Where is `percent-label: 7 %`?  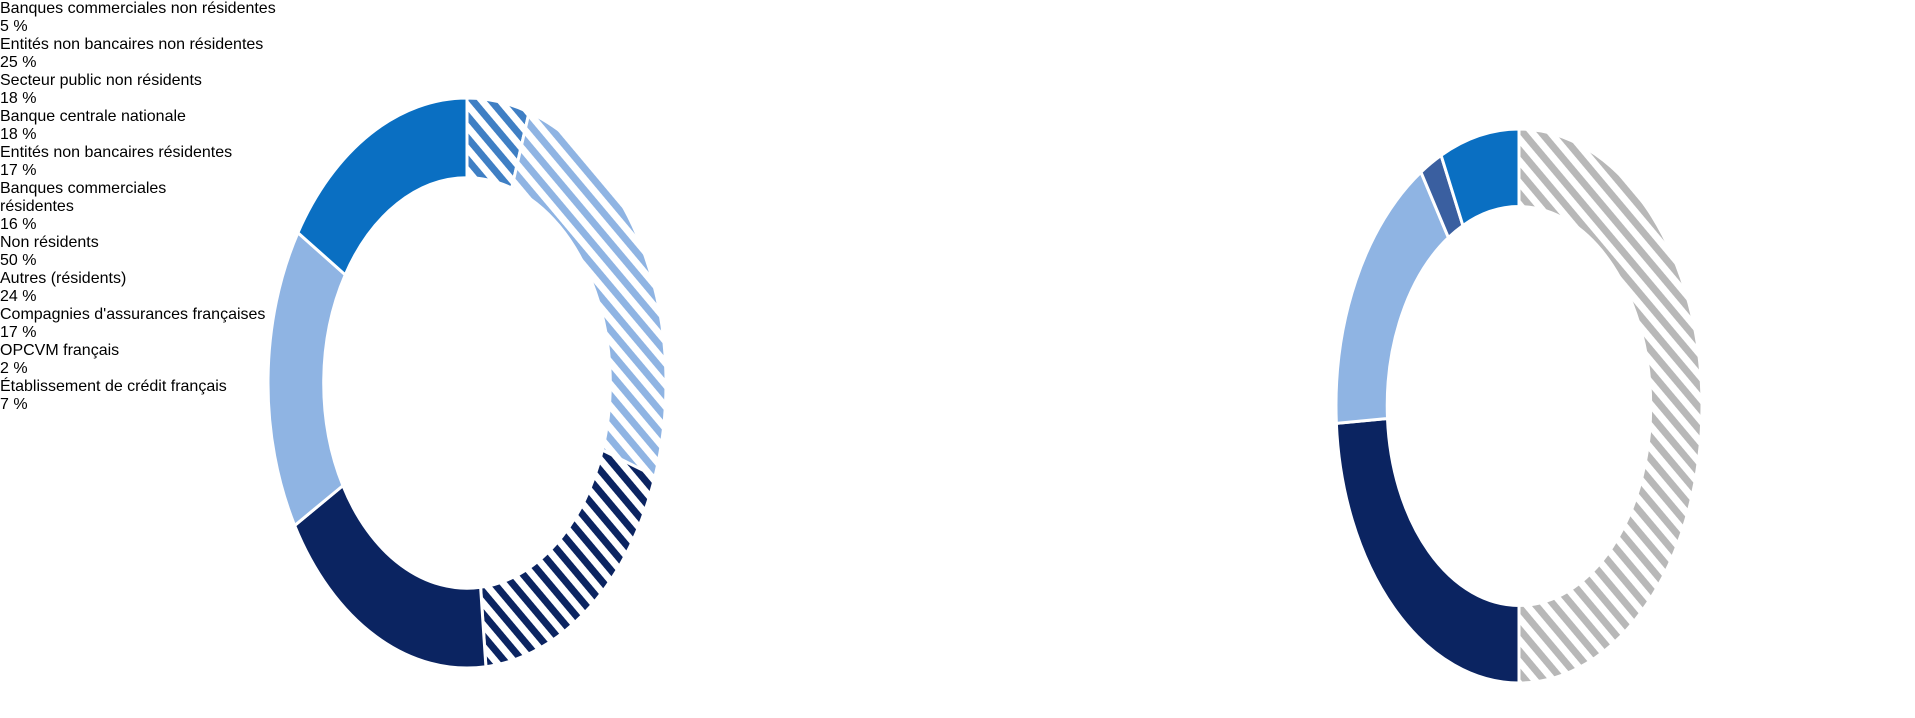 percent-label: 7 % is located at coordinates (14, 404).